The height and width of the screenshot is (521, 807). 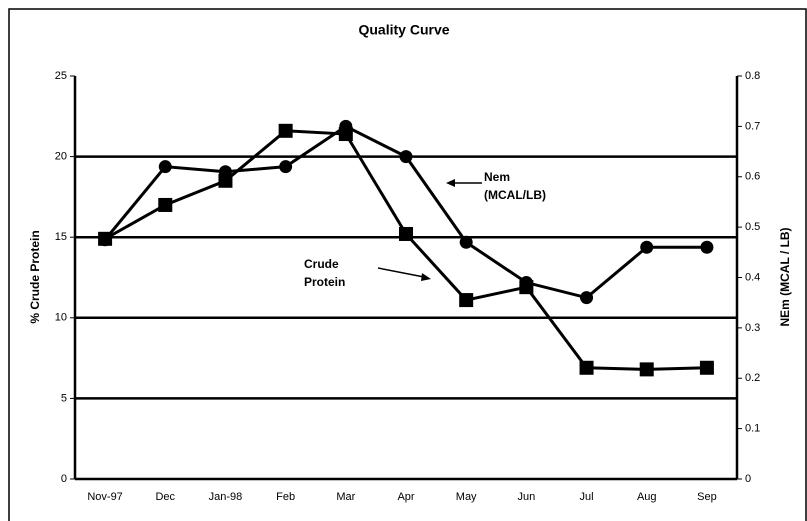 I want to click on y-tick-label: 10, so click(x=61, y=318).